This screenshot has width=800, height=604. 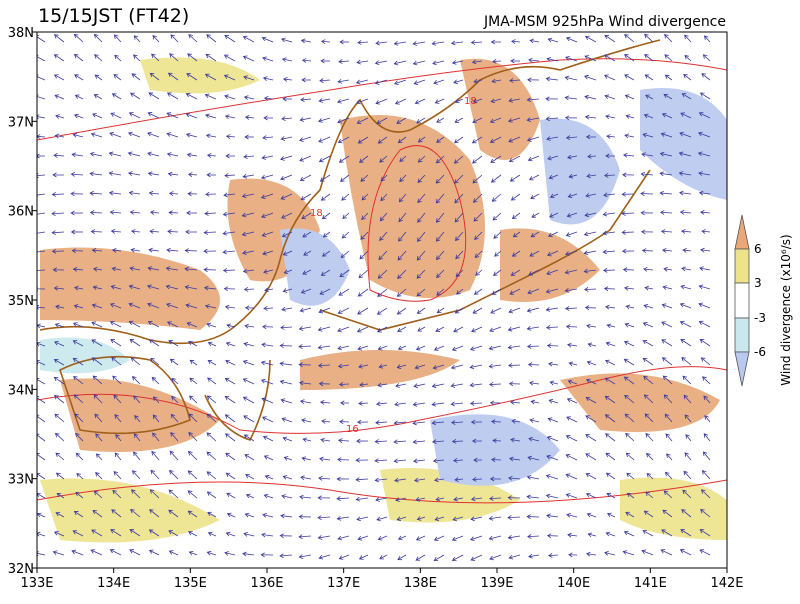 What do you see at coordinates (742, 369) in the screenshot?
I see `colorbar-bottom` at bounding box center [742, 369].